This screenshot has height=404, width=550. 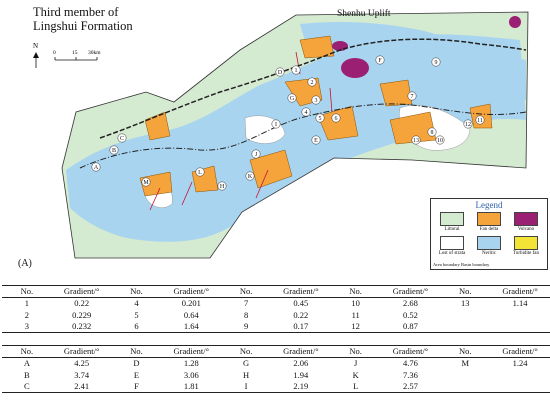 I want to click on table-cell: F, so click(x=136, y=387).